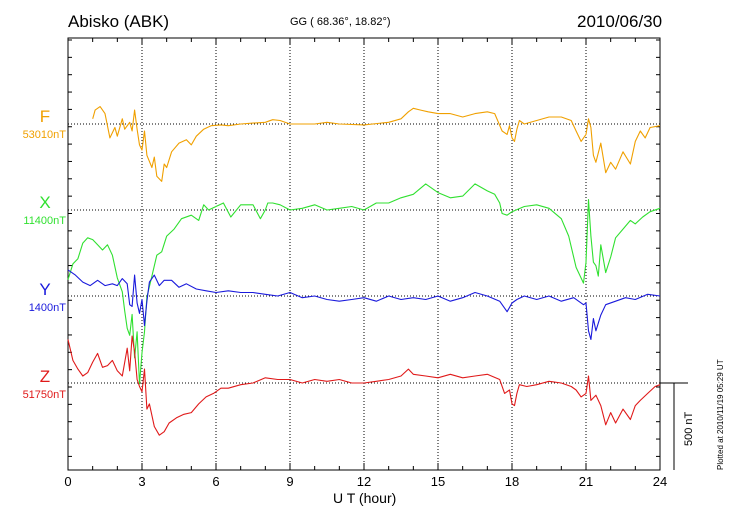 The width and height of the screenshot is (730, 520). I want to click on x-tick-label: 24, so click(660, 481).